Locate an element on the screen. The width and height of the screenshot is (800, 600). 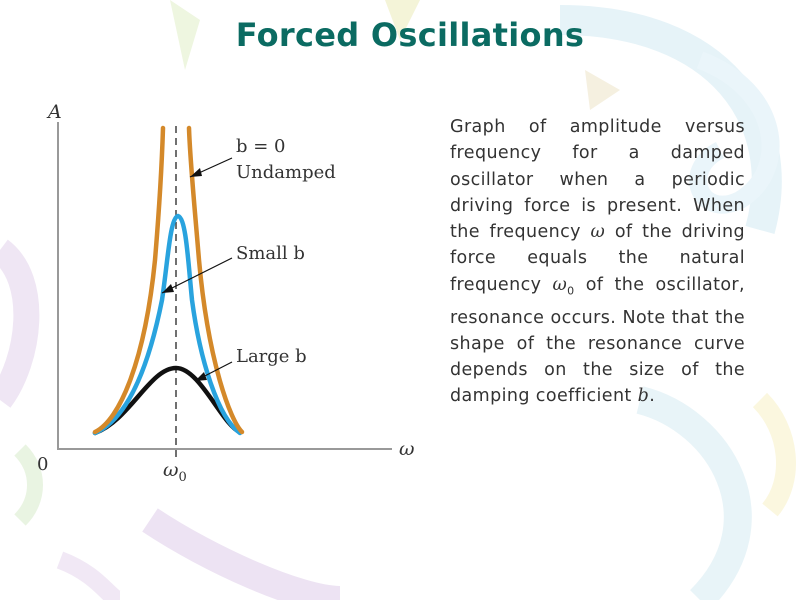
x-axis-label: ω is located at coordinates (407, 449).